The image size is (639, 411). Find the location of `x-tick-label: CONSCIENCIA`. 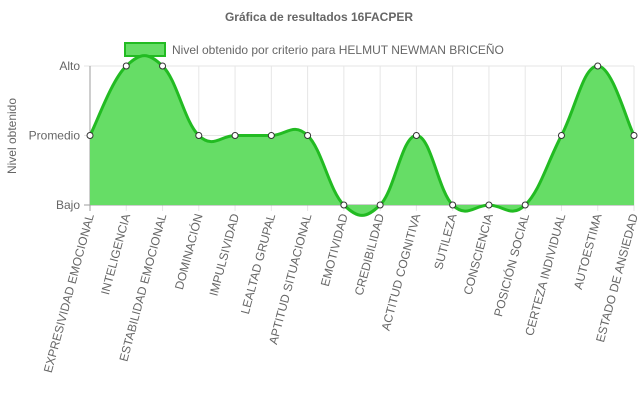

x-tick-label: CONSCIENCIA is located at coordinates (478, 254).